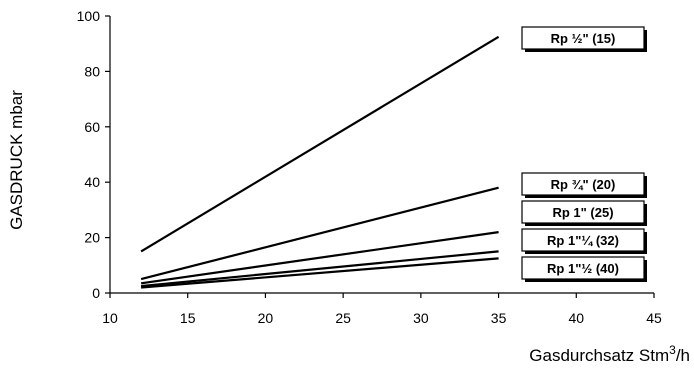  I want to click on x-axis-title: Gasdurchsatz Stm3/h, so click(609, 354).